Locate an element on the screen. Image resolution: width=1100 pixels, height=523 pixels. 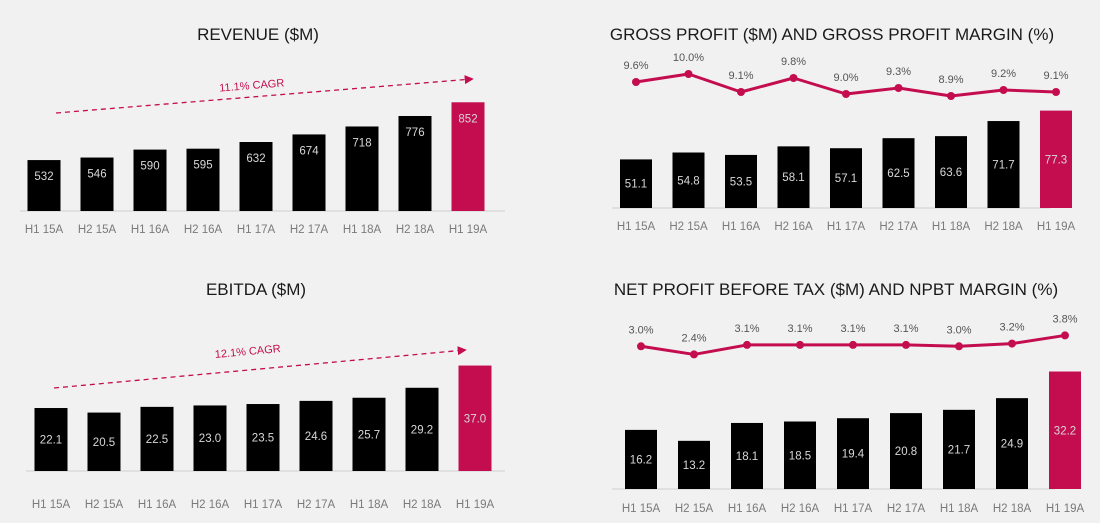
bar-value-label: 13.2 is located at coordinates (694, 466).